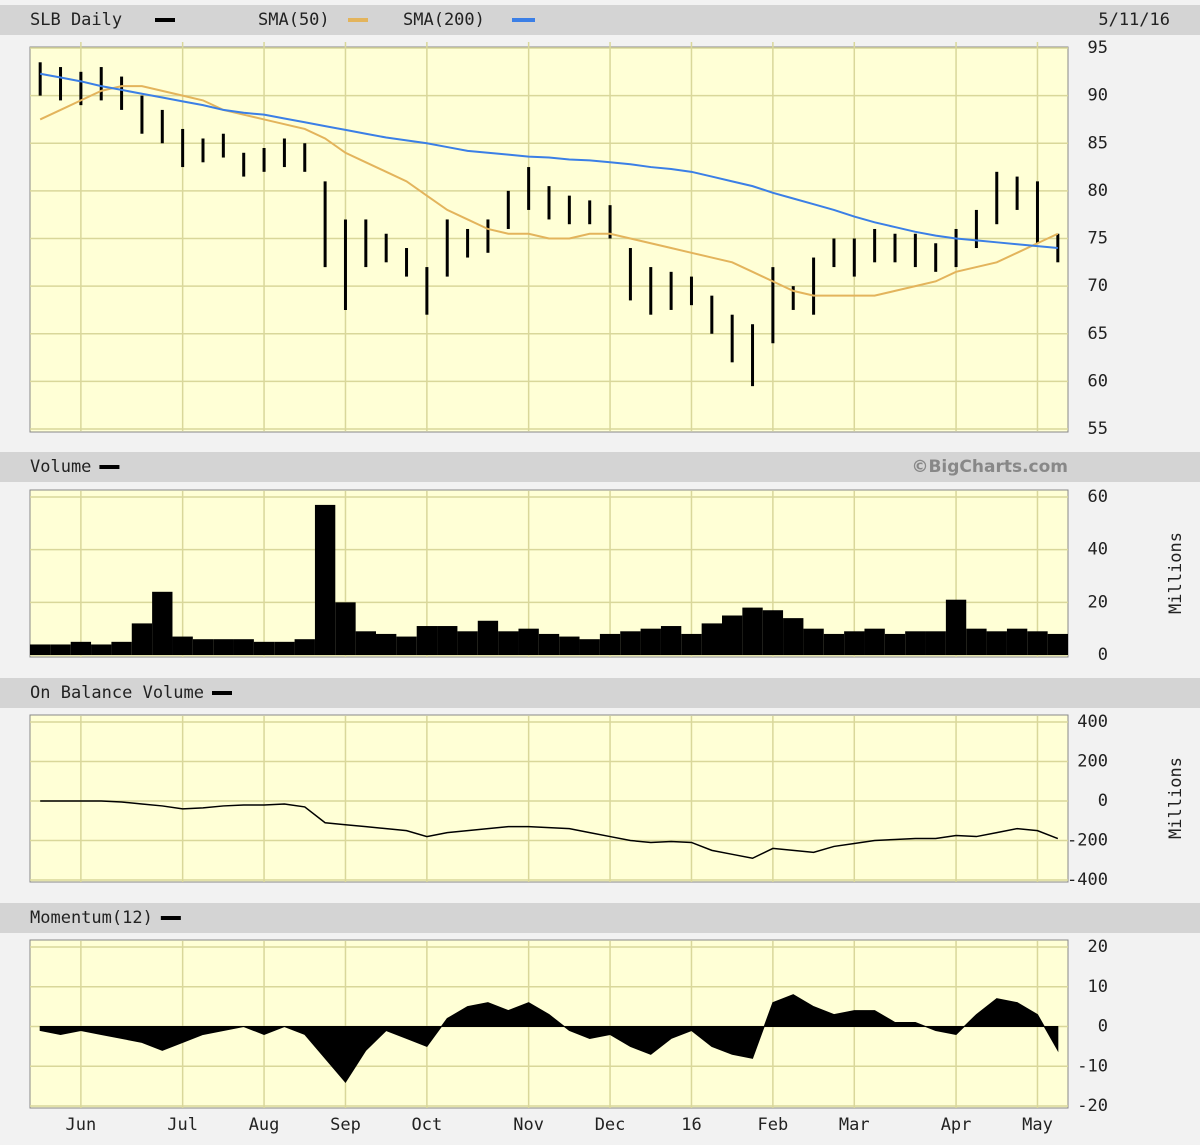 The width and height of the screenshot is (1200, 1145). I want to click on x-tick-label: Aug, so click(264, 1125).